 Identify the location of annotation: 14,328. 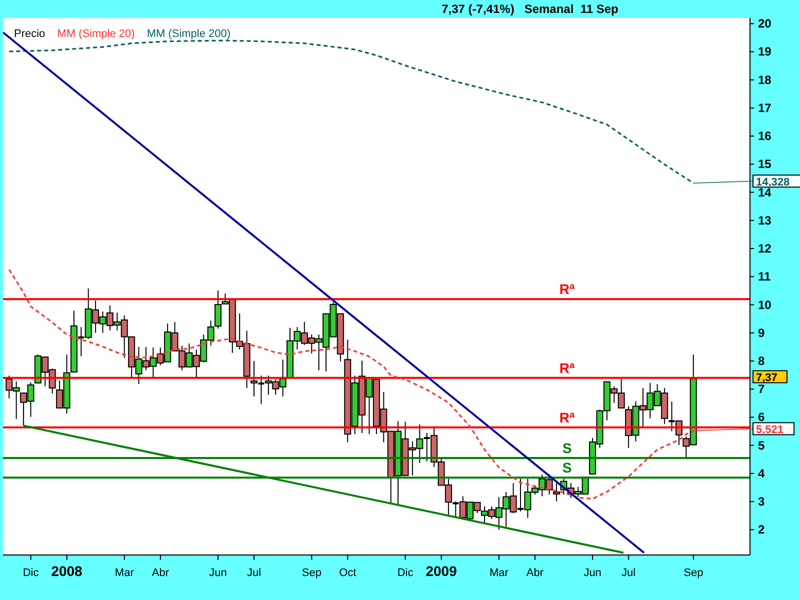
(773, 182).